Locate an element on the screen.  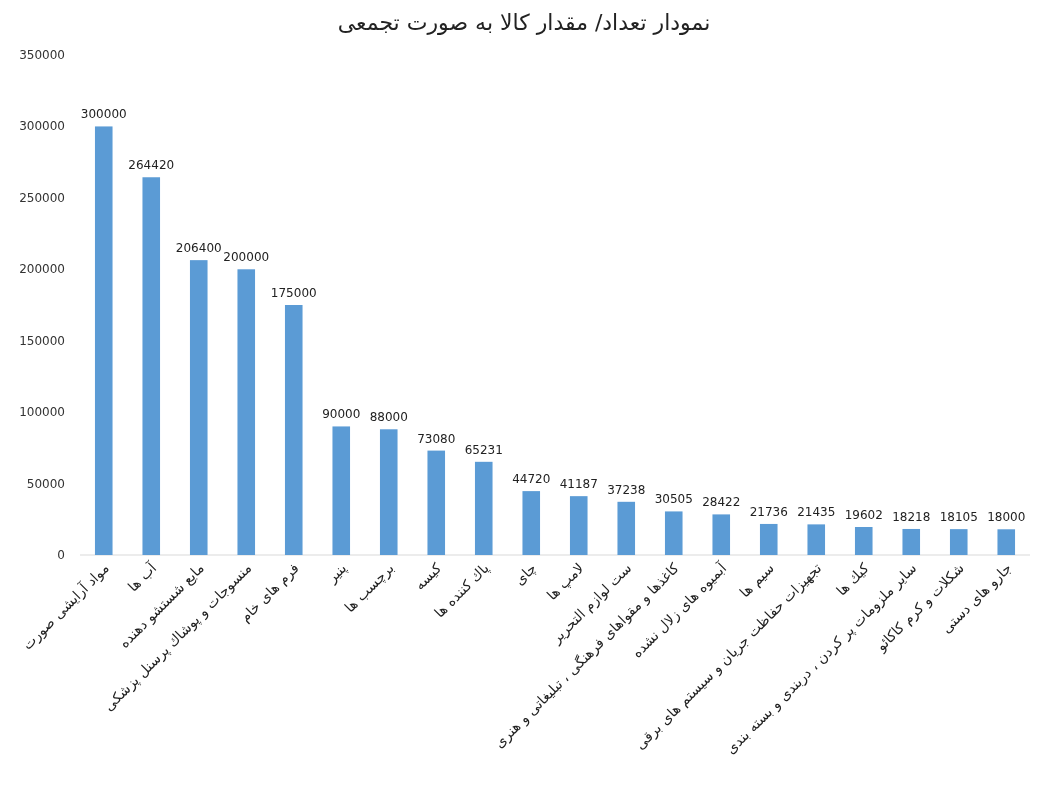
y-tick-label: 100000 is located at coordinates (42, 412).